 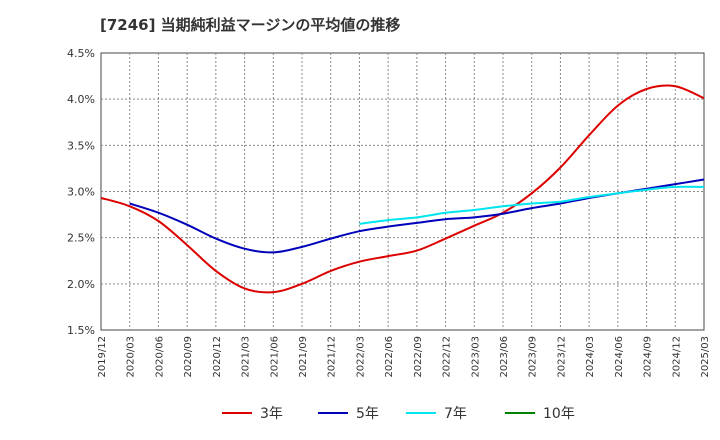 I want to click on y-tick-label: 3.0%, so click(x=81, y=192).